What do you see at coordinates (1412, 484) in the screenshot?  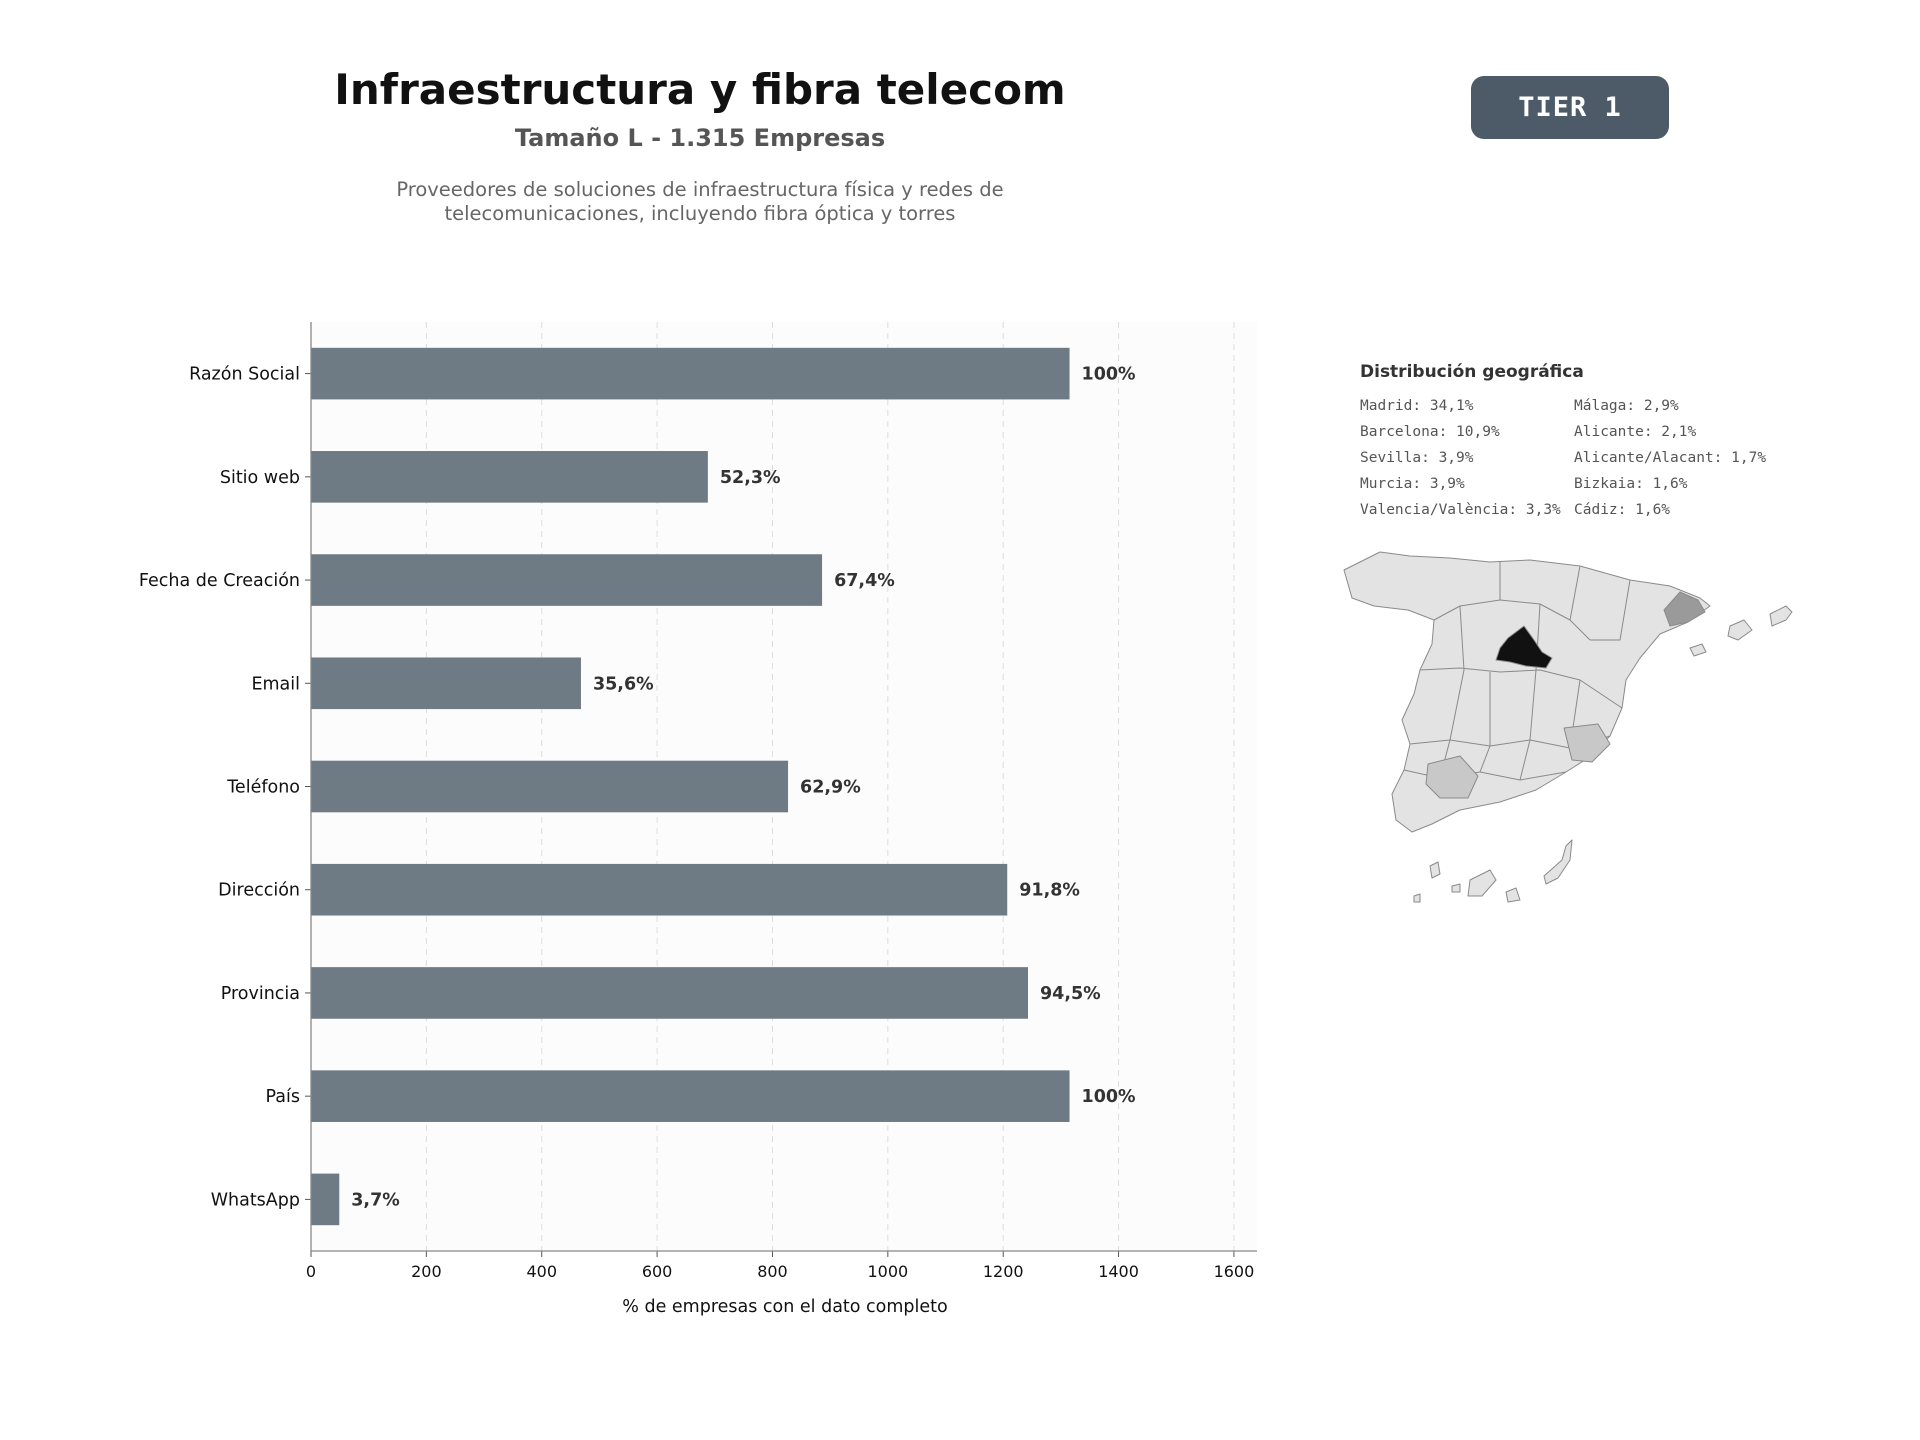 I see `geo-item: Murcia: 3,9%` at bounding box center [1412, 484].